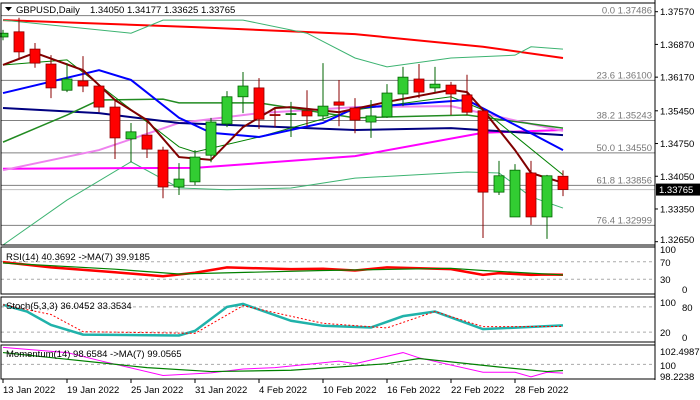  I want to click on date-tick-label: 25 Jan 2022, so click(157, 390).